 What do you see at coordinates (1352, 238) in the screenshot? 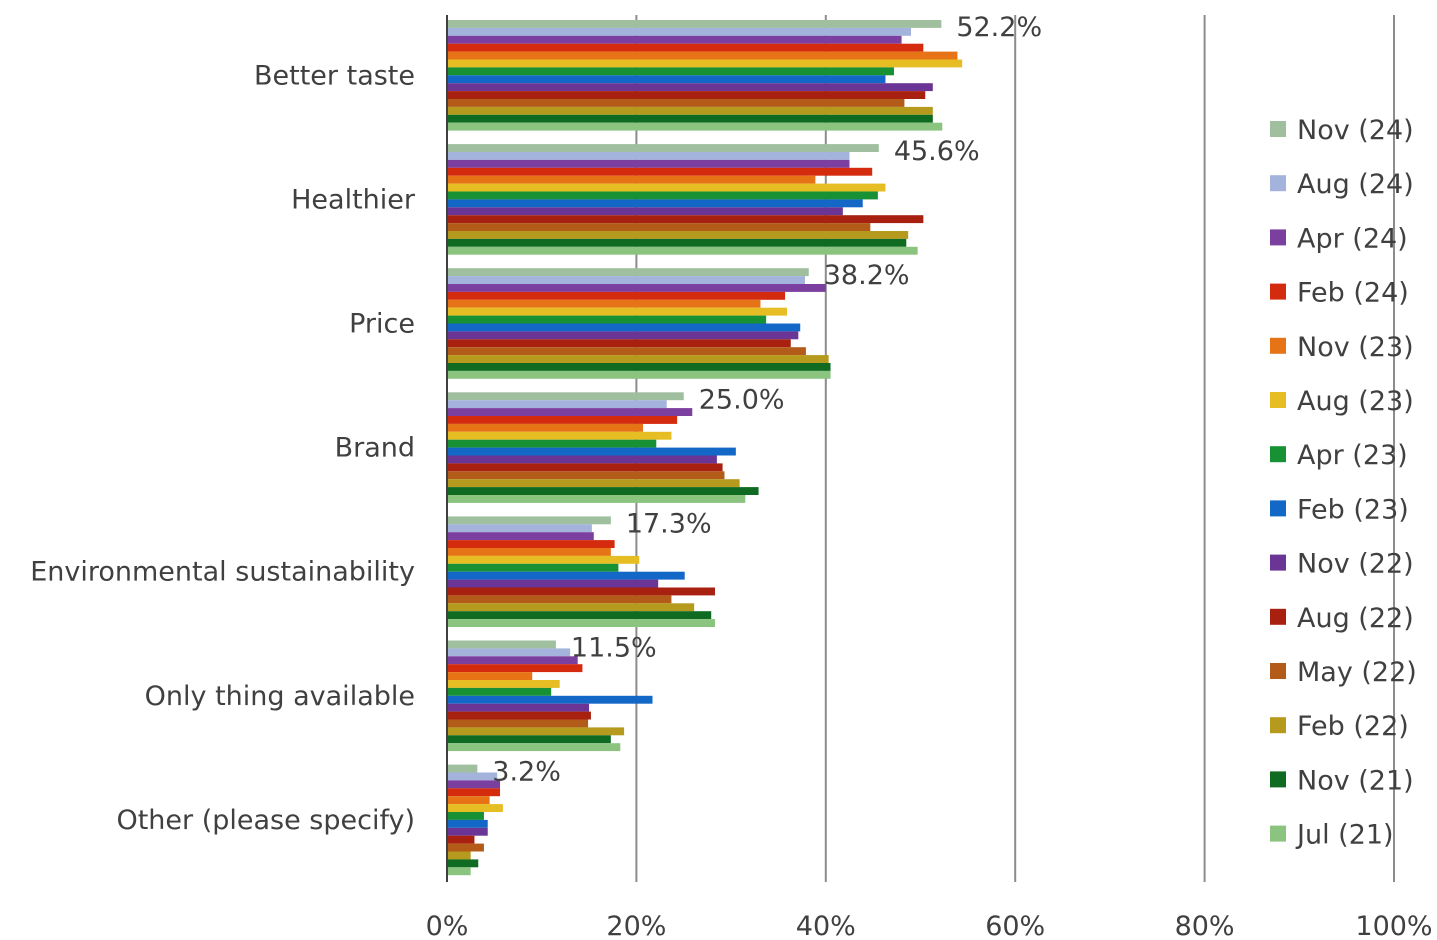
I see `legend-label: Apr (24)` at bounding box center [1352, 238].